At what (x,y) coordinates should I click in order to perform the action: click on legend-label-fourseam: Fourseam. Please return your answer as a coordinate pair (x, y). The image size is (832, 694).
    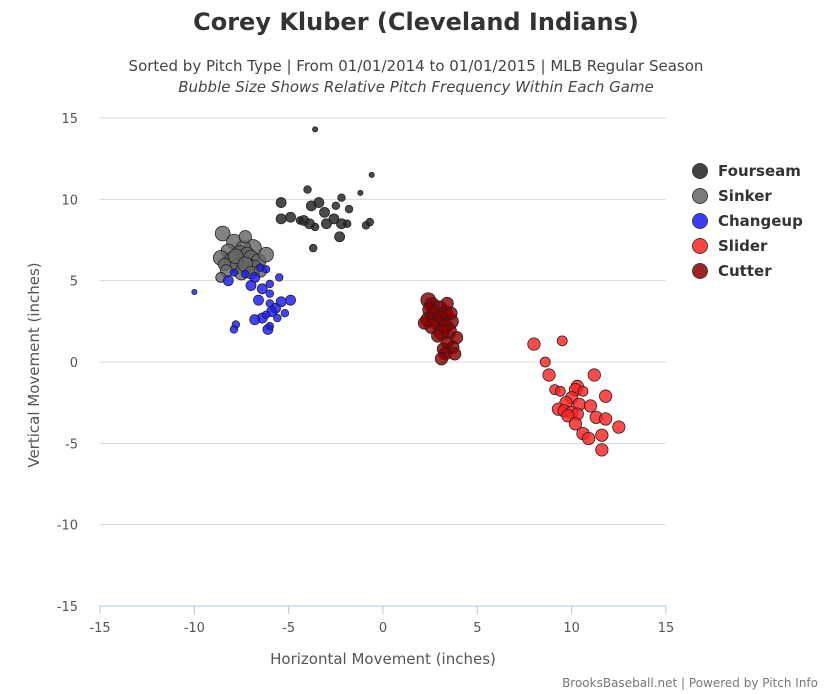
    Looking at the image, I should click on (759, 170).